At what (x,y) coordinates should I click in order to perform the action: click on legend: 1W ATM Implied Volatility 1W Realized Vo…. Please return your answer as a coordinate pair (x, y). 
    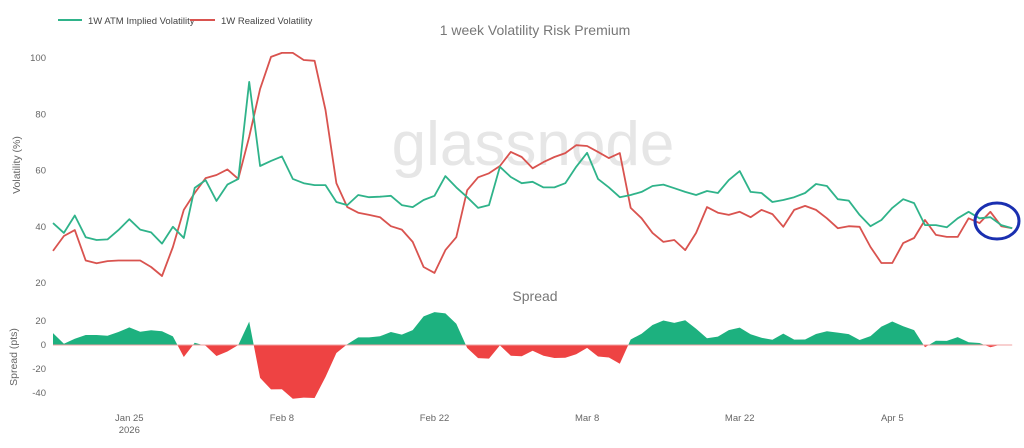
    Looking at the image, I should click on (185, 21).